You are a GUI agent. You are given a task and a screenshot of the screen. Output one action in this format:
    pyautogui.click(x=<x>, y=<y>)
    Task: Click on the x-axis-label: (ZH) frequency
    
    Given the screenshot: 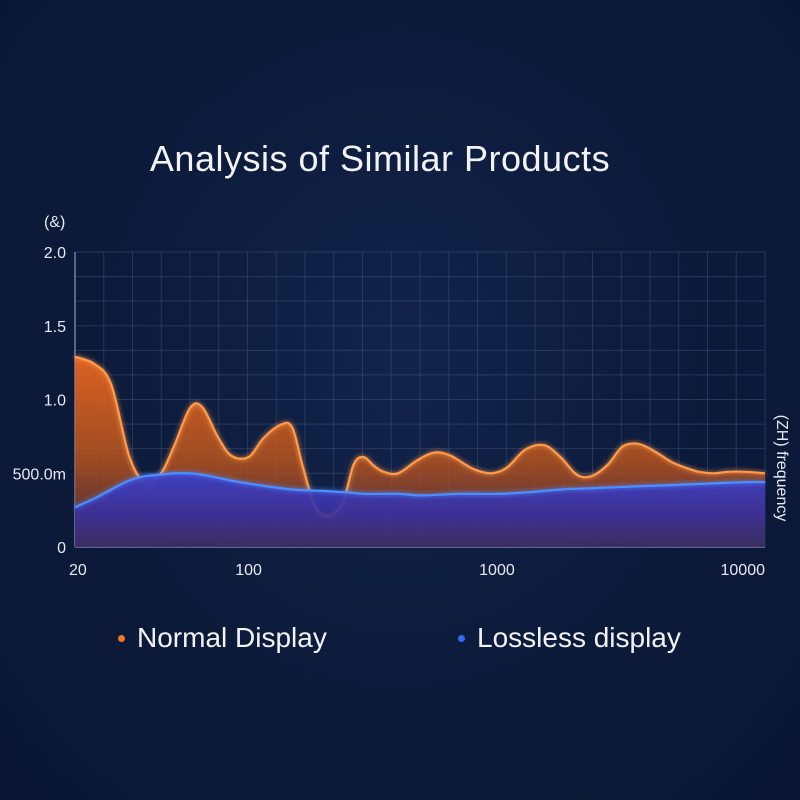 What is the action you would take?
    pyautogui.click(x=781, y=468)
    